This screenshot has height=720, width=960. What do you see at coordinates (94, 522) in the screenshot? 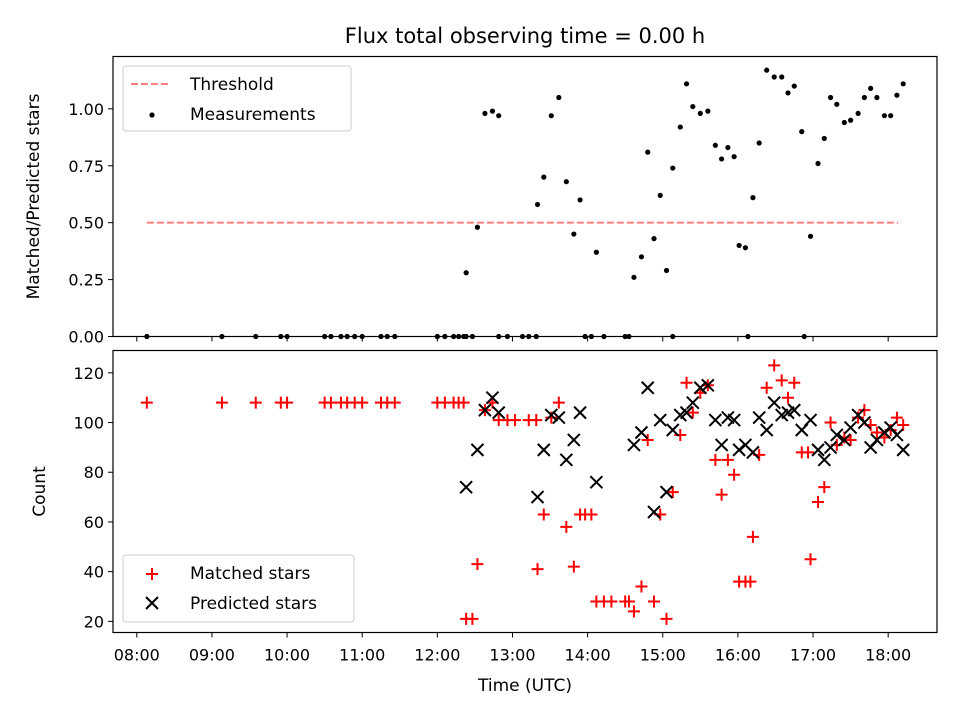
I see `bottom-y-tick-label: 60` at bounding box center [94, 522].